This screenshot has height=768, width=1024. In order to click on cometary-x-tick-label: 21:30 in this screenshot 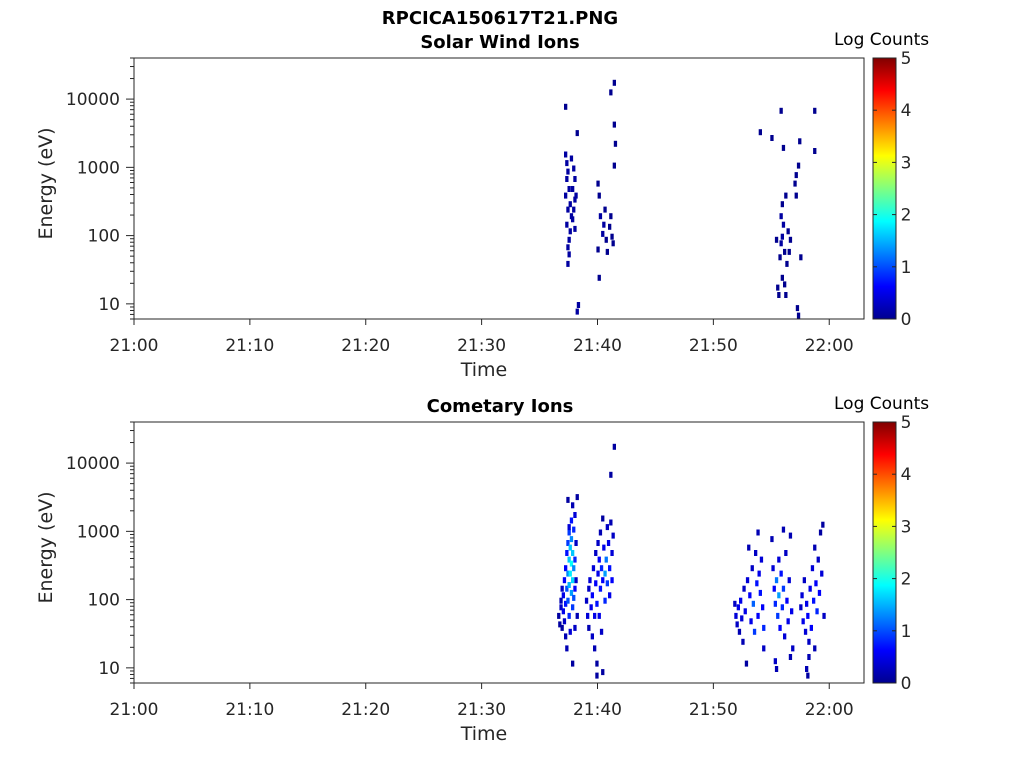, I will do `click(481, 710)`.